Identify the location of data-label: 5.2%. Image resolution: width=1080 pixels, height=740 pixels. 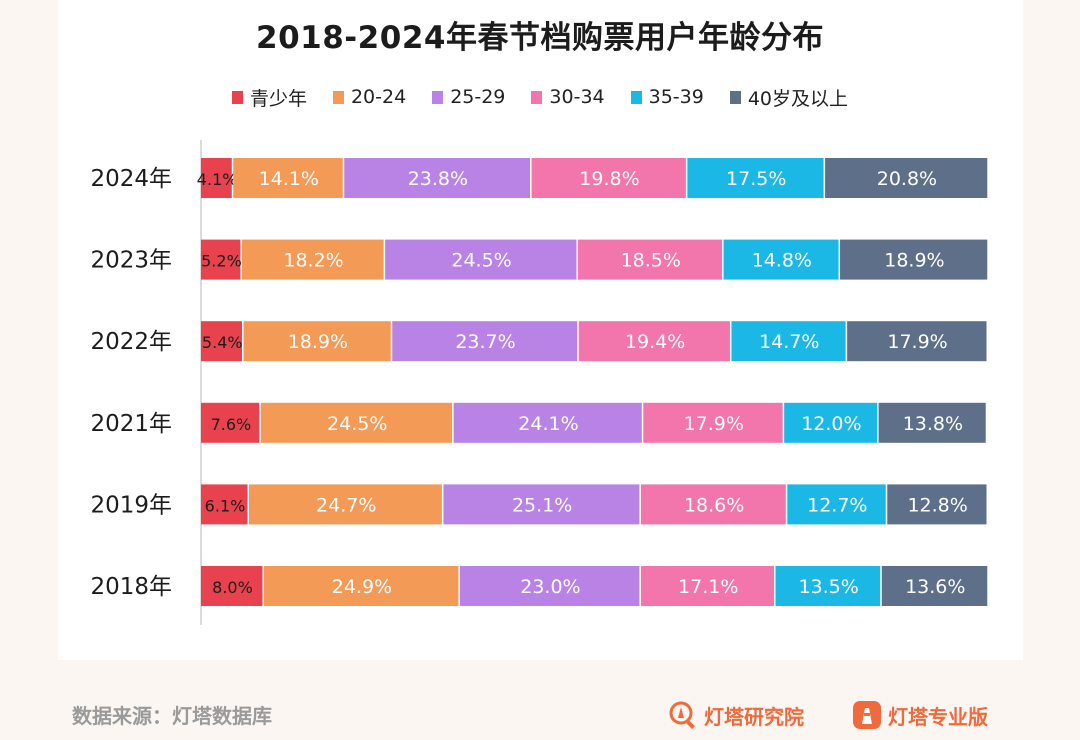
(221, 261).